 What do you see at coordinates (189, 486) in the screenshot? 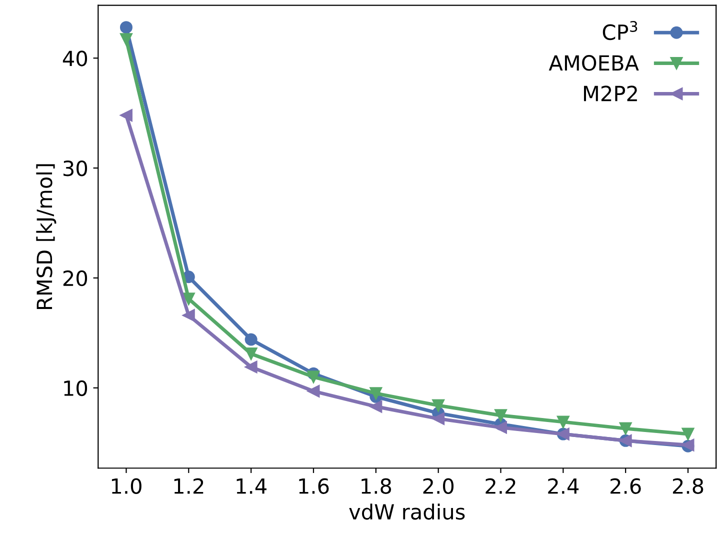
I see `x-tick-label: 1.2` at bounding box center [189, 486].